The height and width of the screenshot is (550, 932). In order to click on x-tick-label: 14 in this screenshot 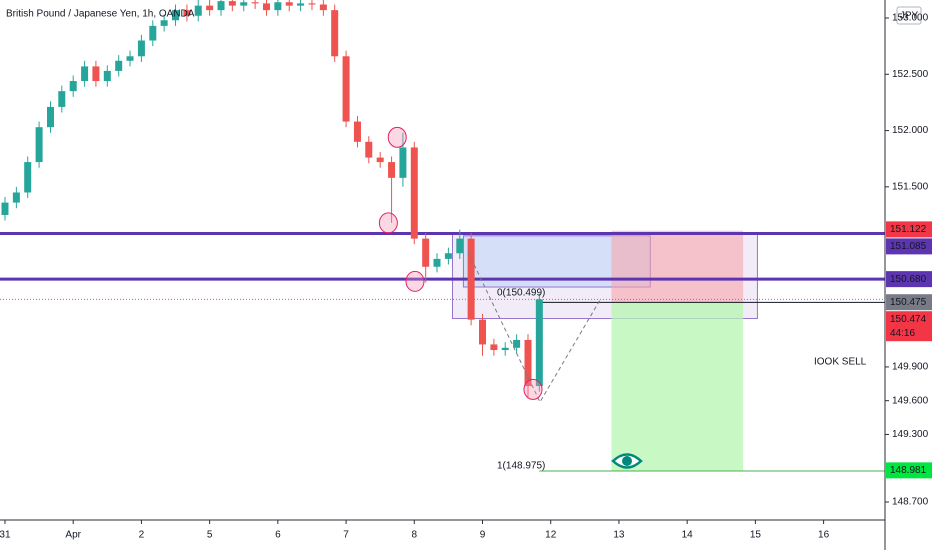, I will do `click(688, 535)`.